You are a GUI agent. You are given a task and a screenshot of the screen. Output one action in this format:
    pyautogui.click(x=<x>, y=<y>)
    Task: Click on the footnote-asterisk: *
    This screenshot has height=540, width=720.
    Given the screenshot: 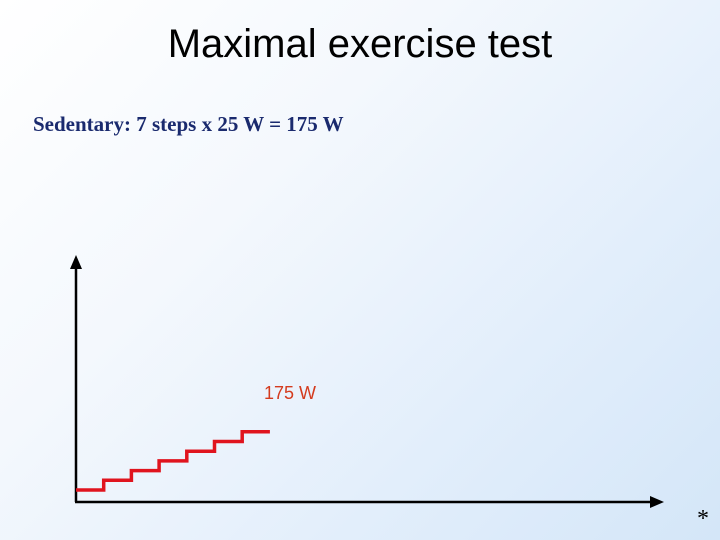 What is the action you would take?
    pyautogui.click(x=703, y=519)
    